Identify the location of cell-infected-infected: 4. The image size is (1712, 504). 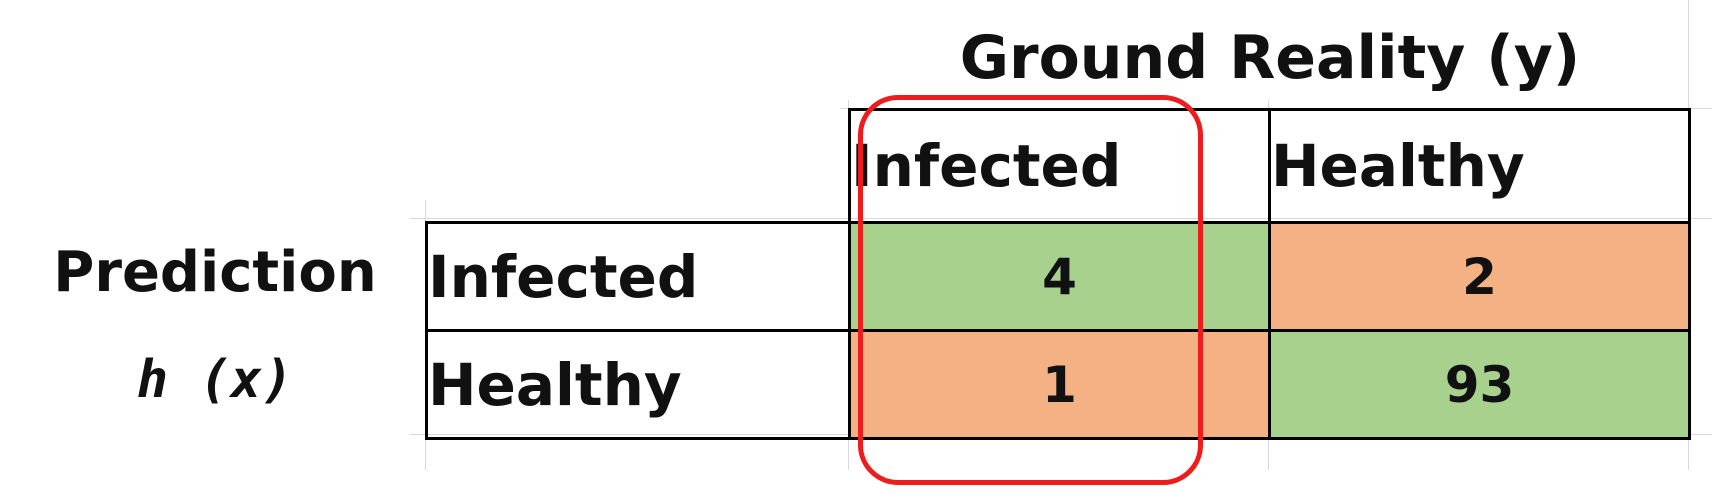
(1059, 276).